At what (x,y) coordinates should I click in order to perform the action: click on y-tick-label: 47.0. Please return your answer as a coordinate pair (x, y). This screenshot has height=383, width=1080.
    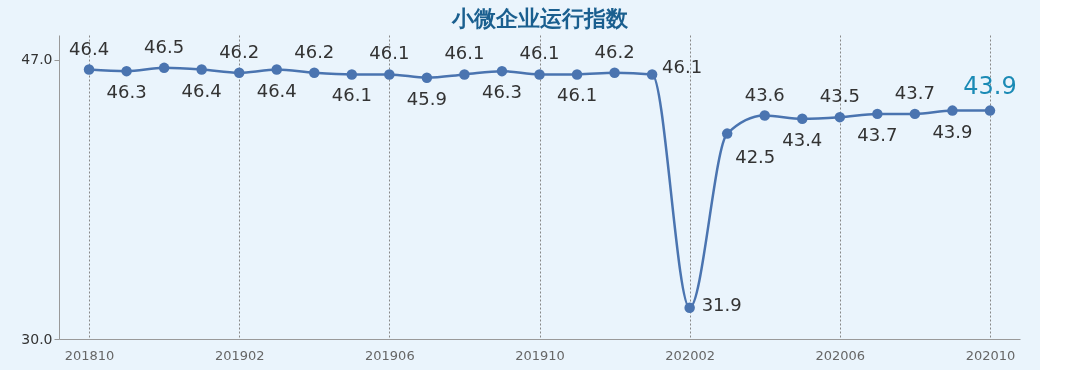
    Looking at the image, I should click on (37, 59).